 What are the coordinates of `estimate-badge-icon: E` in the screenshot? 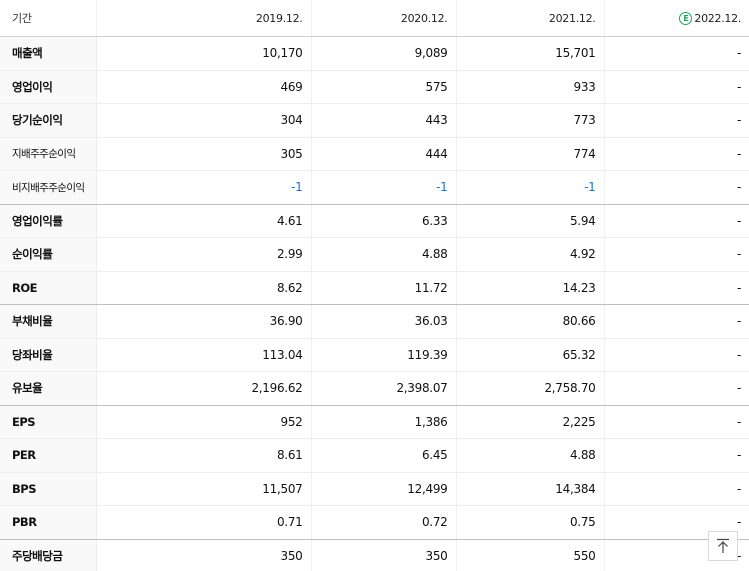 It's located at (686, 18).